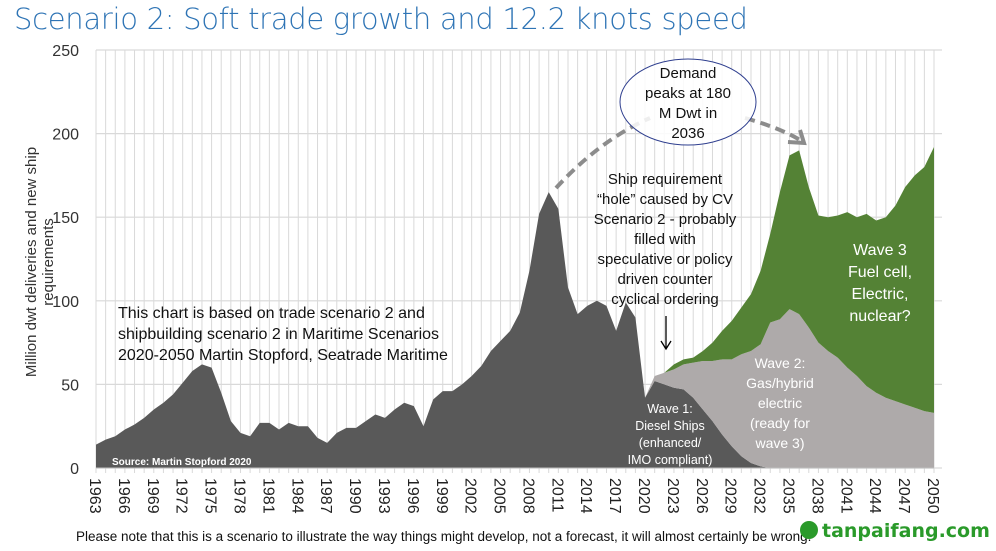 This screenshot has height=551, width=996. Describe the element at coordinates (123, 496) in the screenshot. I see `x-tick-label: 1966` at that location.